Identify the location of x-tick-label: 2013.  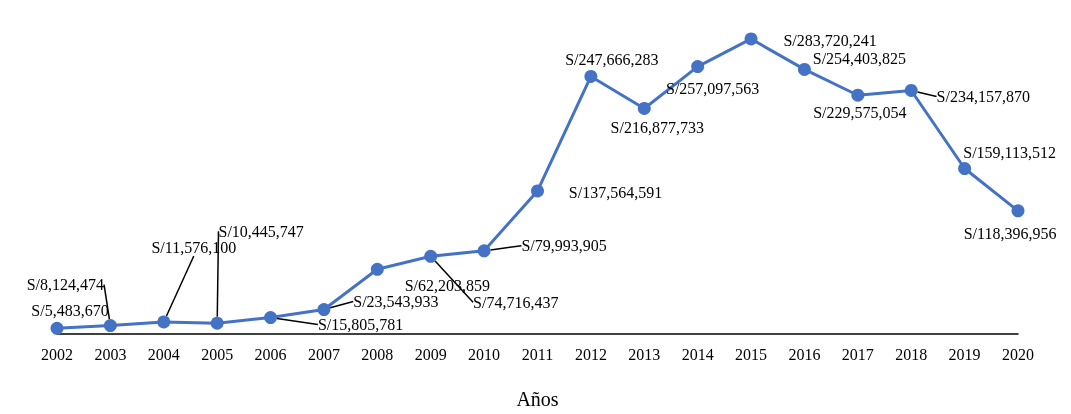
(644, 354).